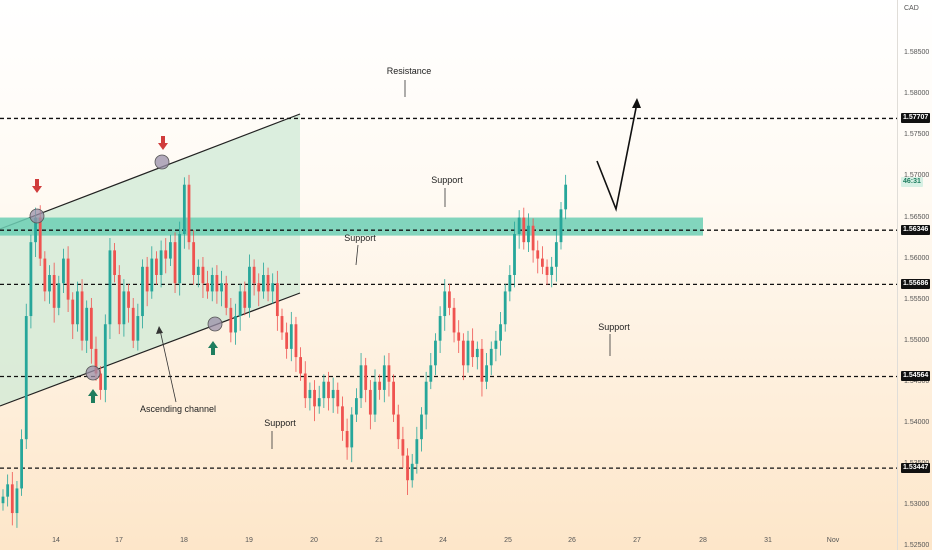  I want to click on resistance-label: Resistance, so click(409, 71).